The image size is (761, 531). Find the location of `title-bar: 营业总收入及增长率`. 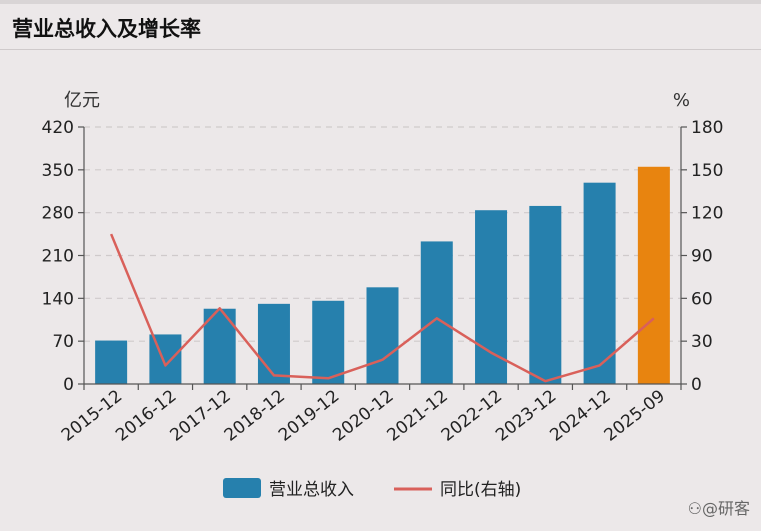

title-bar: 营业总收入及增长率 is located at coordinates (380, 25).